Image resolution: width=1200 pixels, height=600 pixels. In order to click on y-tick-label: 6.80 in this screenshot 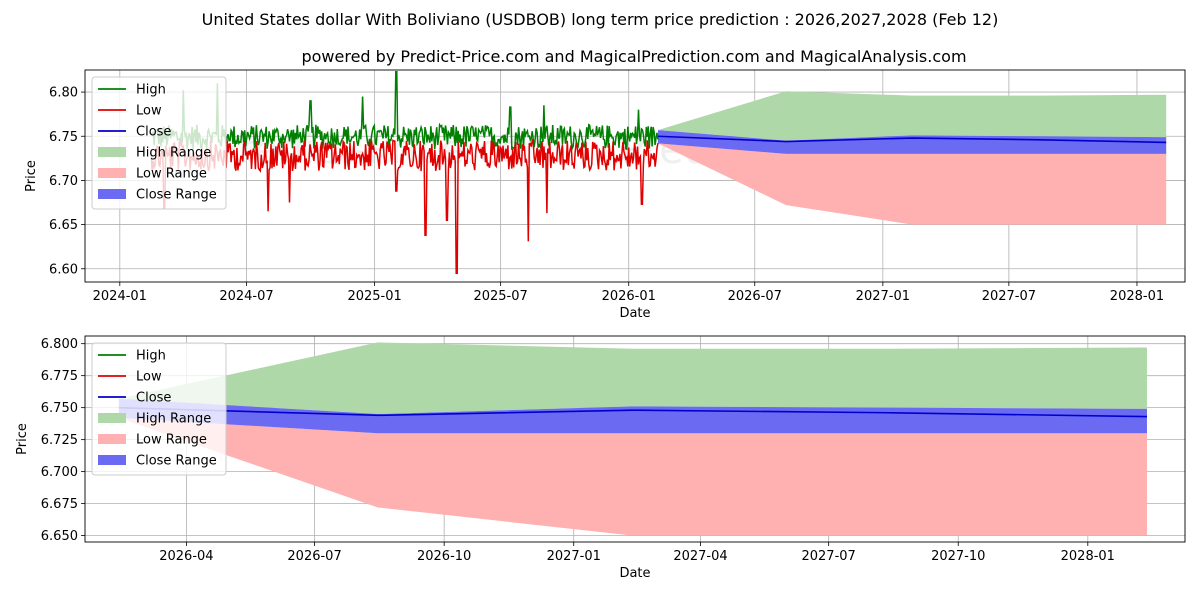, I will do `click(63, 93)`.